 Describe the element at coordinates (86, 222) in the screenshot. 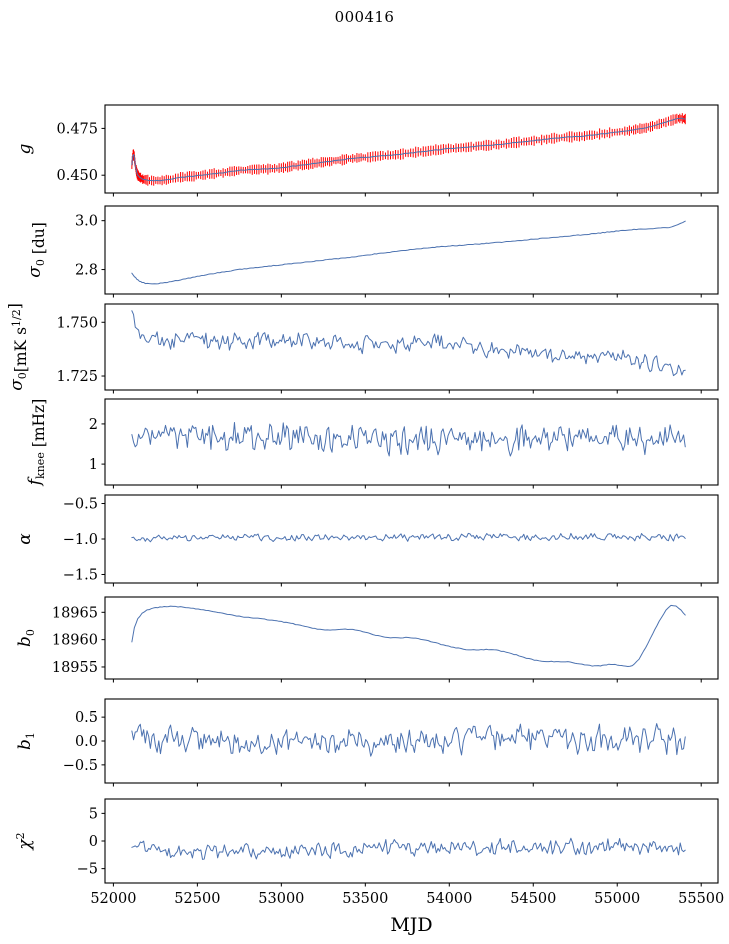

I see `y-tick-label: 3.0` at that location.